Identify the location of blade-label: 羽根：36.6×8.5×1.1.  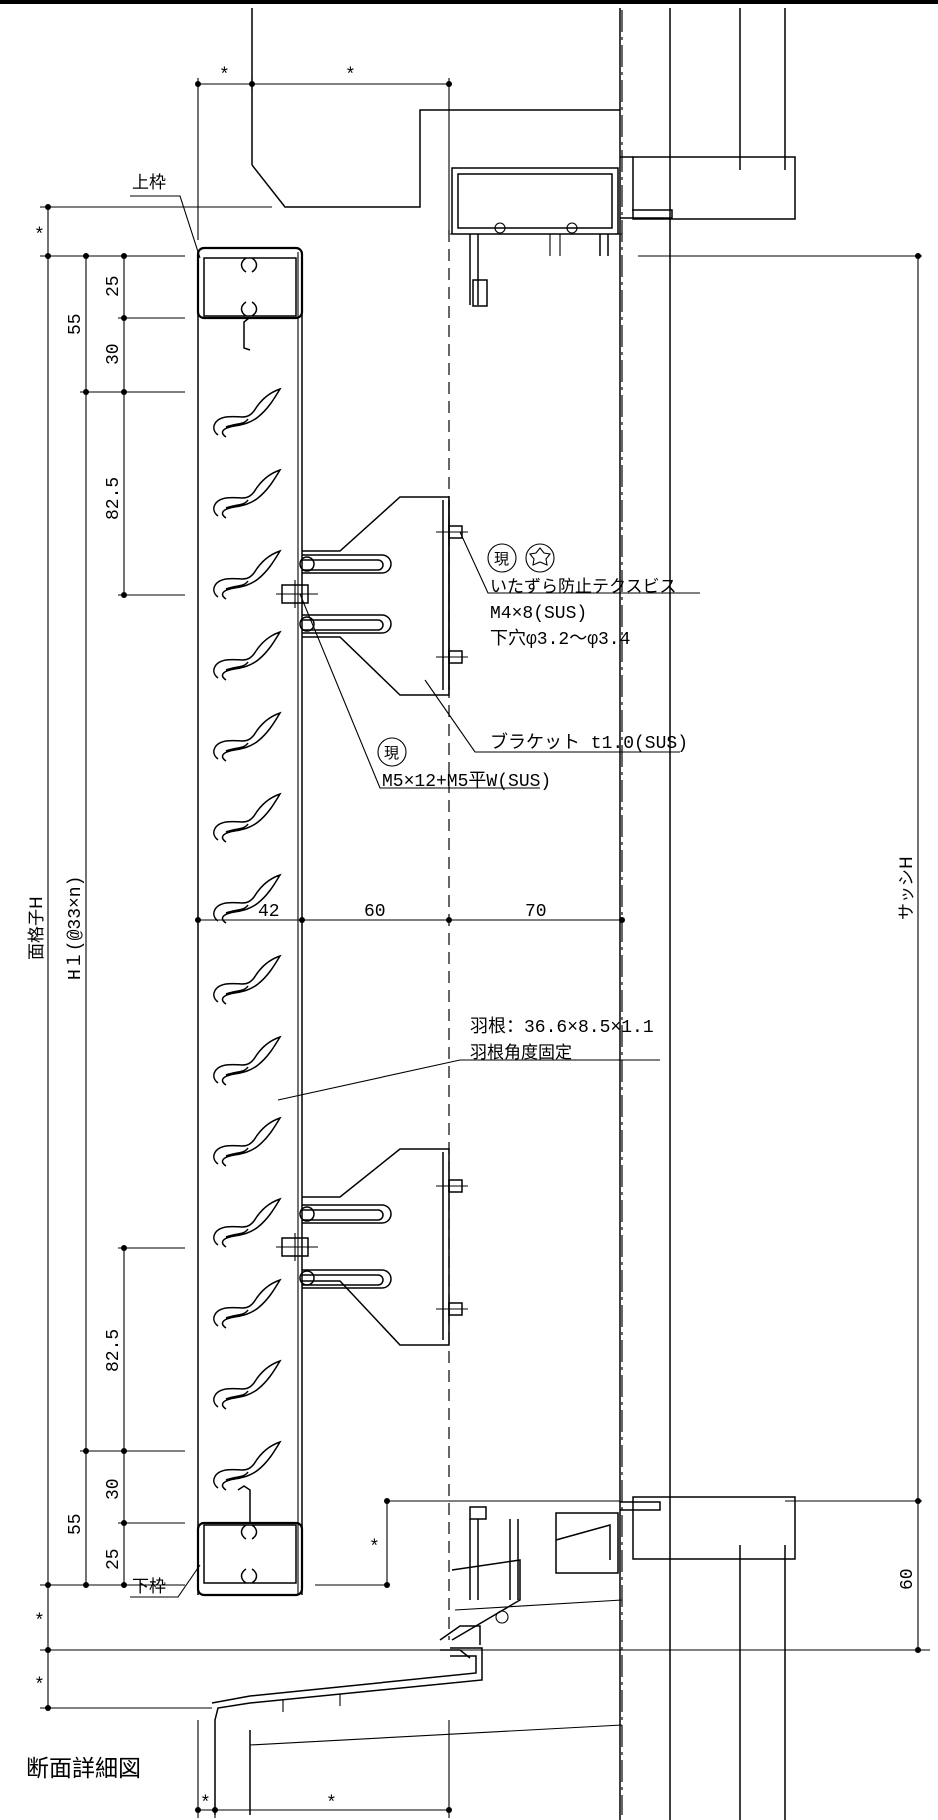
(562, 1027).